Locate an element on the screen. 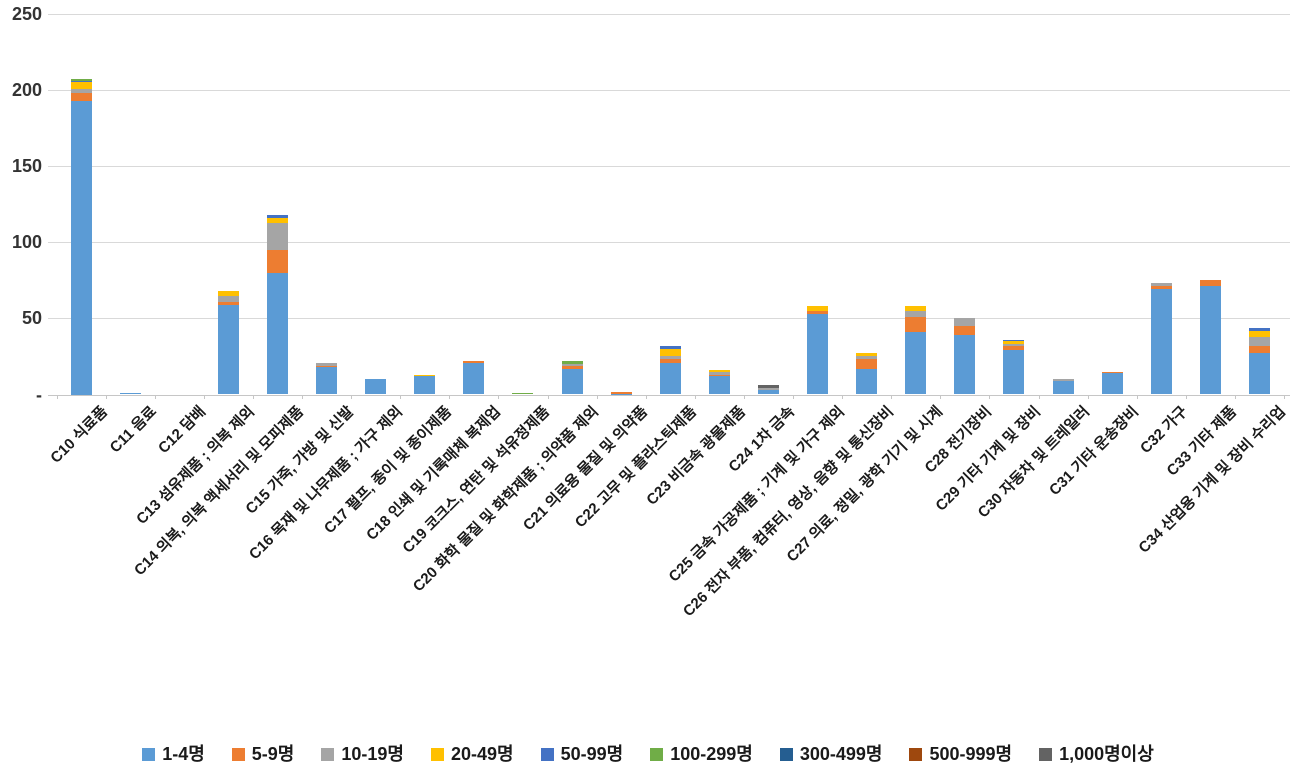 This screenshot has width=1296, height=781. bar-segment-1,000명이상 is located at coordinates (768, 387).